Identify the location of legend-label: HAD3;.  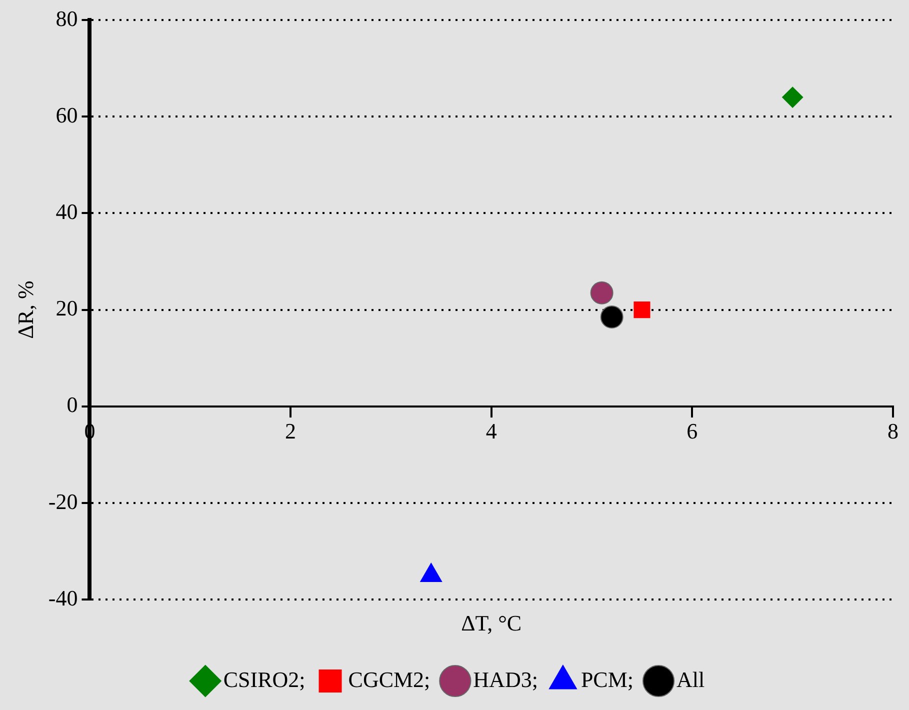
(505, 679).